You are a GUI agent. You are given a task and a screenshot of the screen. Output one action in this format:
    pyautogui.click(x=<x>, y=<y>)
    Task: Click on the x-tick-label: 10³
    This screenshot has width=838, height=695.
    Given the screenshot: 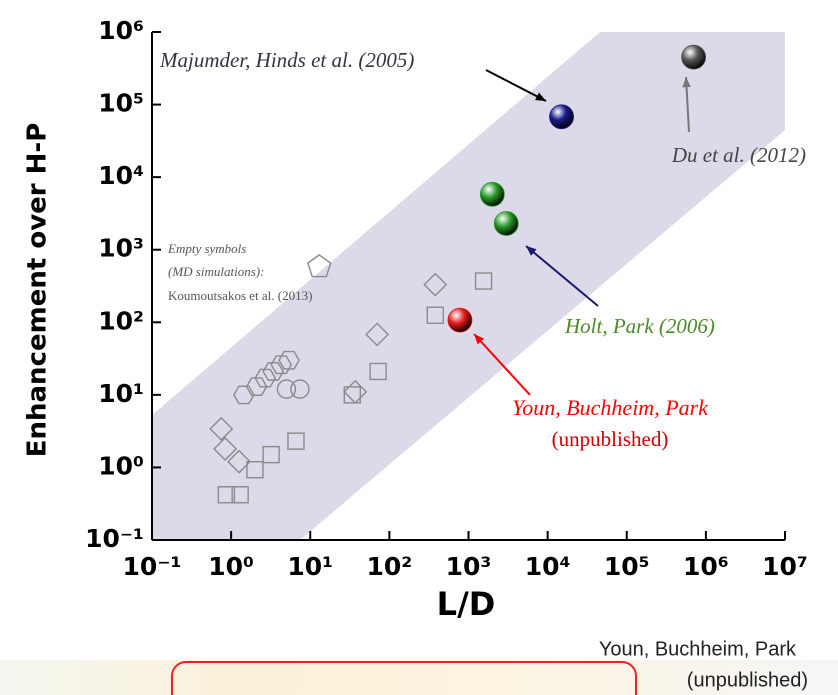 What is the action you would take?
    pyautogui.click(x=469, y=566)
    